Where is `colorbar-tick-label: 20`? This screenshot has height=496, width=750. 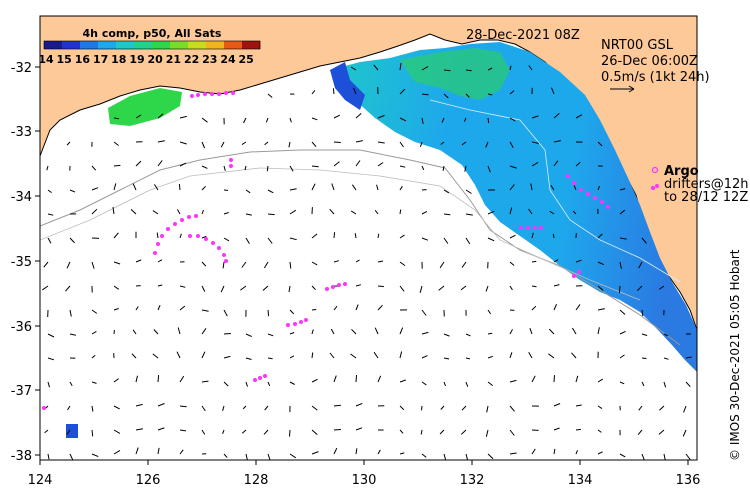
colorbar-tick-label: 20 is located at coordinates (156, 59).